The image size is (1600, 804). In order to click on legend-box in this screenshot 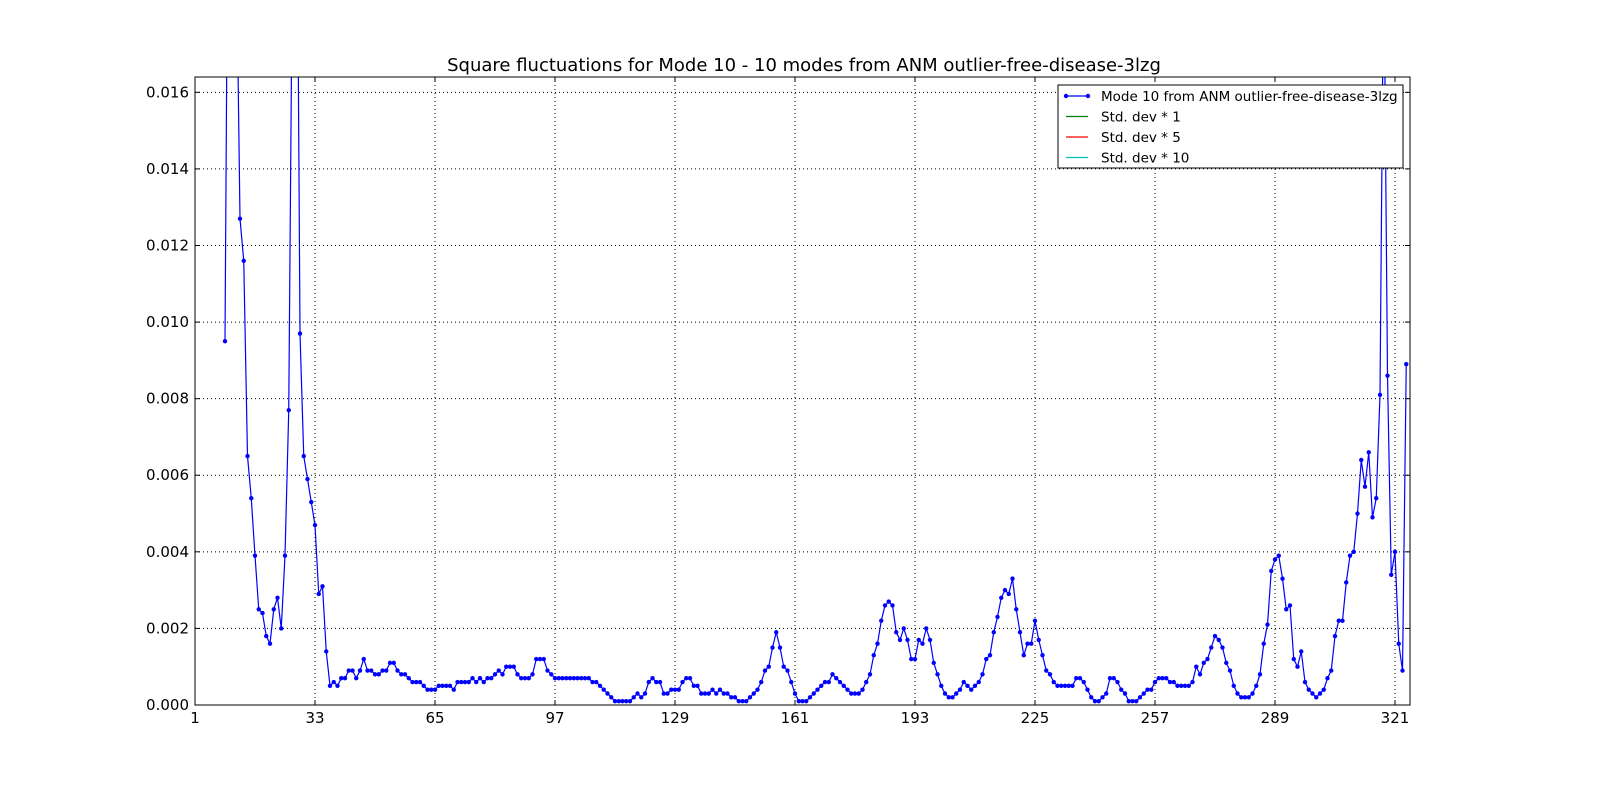, I will do `click(1230, 126)`.